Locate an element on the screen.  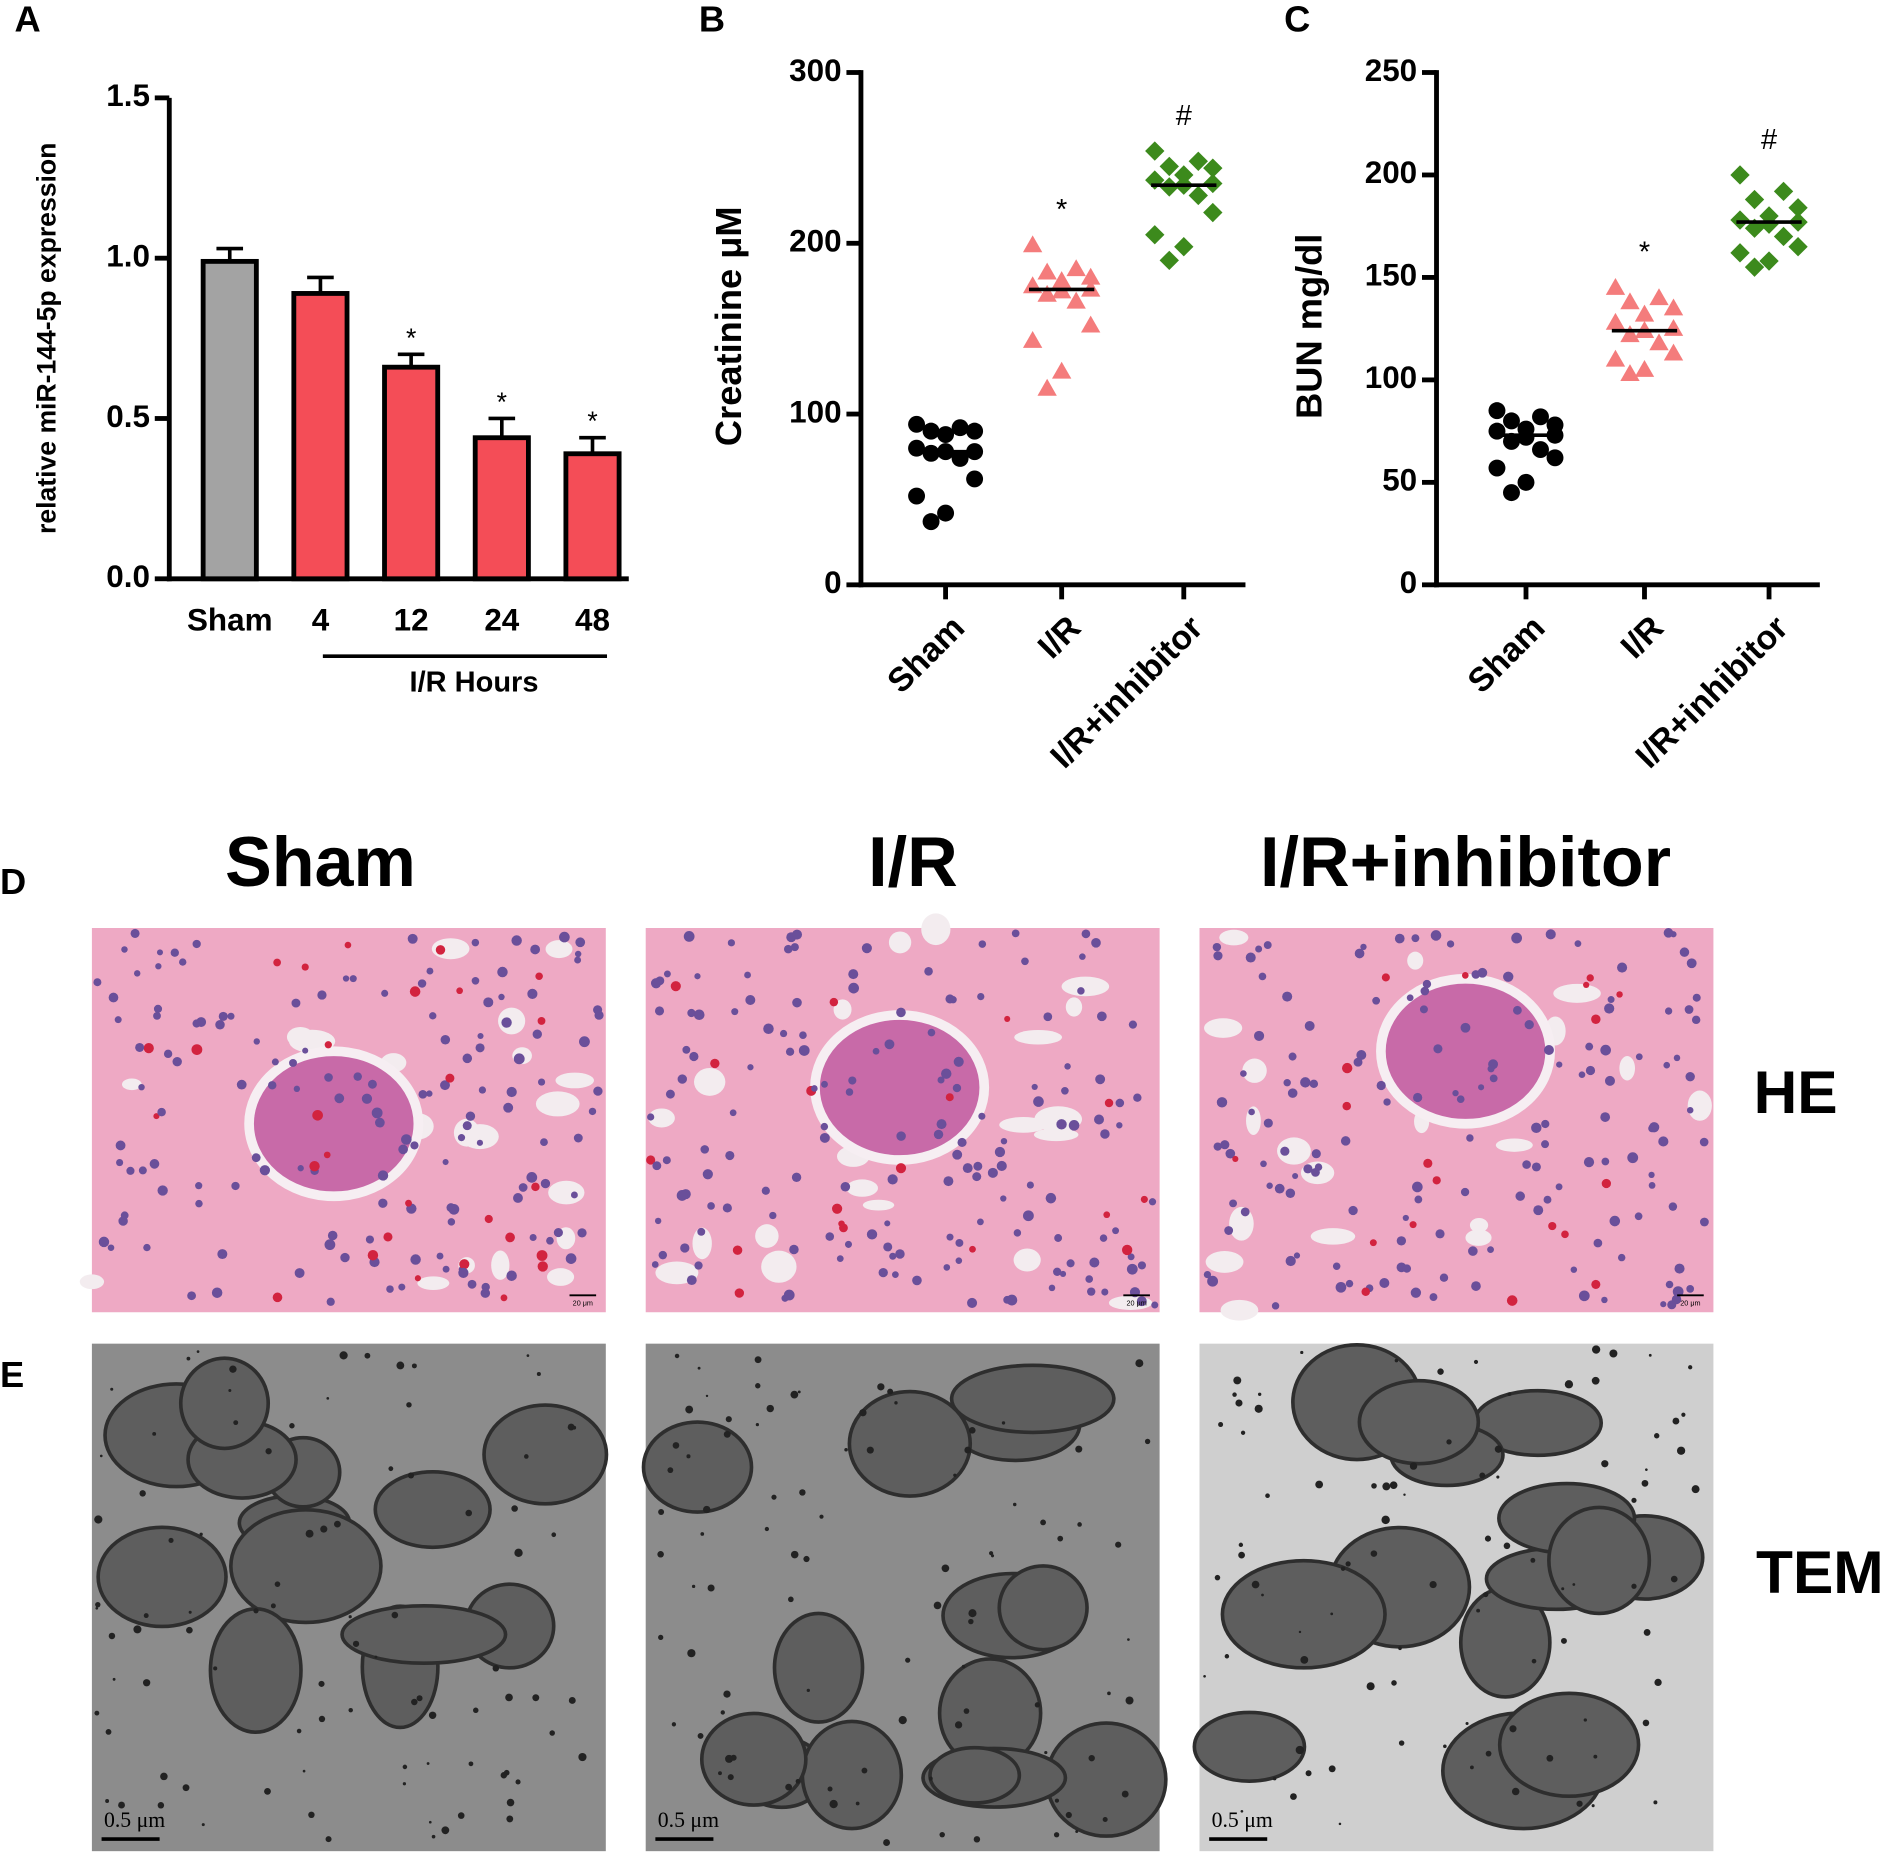
tem-micrograph: 0.5 μm is located at coordinates (1453, 1597).